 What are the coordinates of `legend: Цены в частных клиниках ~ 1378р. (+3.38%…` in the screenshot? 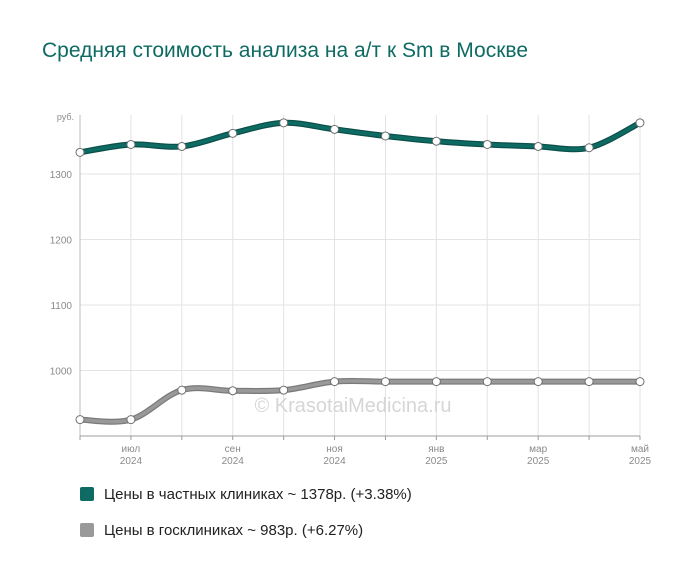 It's located at (246, 520).